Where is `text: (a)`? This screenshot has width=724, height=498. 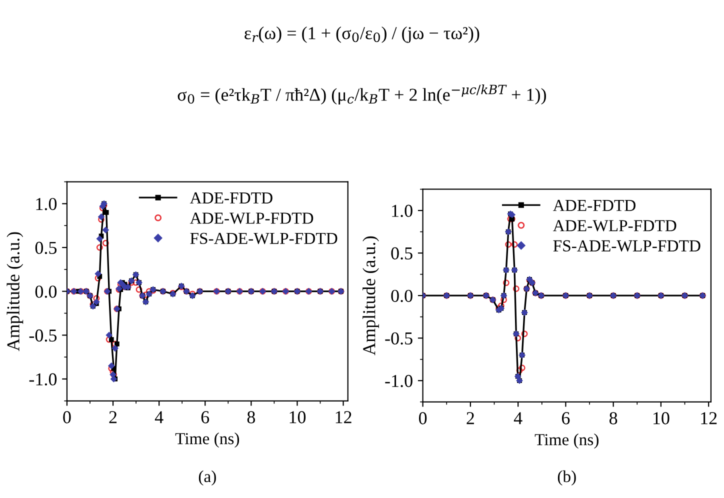 text: (a) is located at coordinates (207, 478).